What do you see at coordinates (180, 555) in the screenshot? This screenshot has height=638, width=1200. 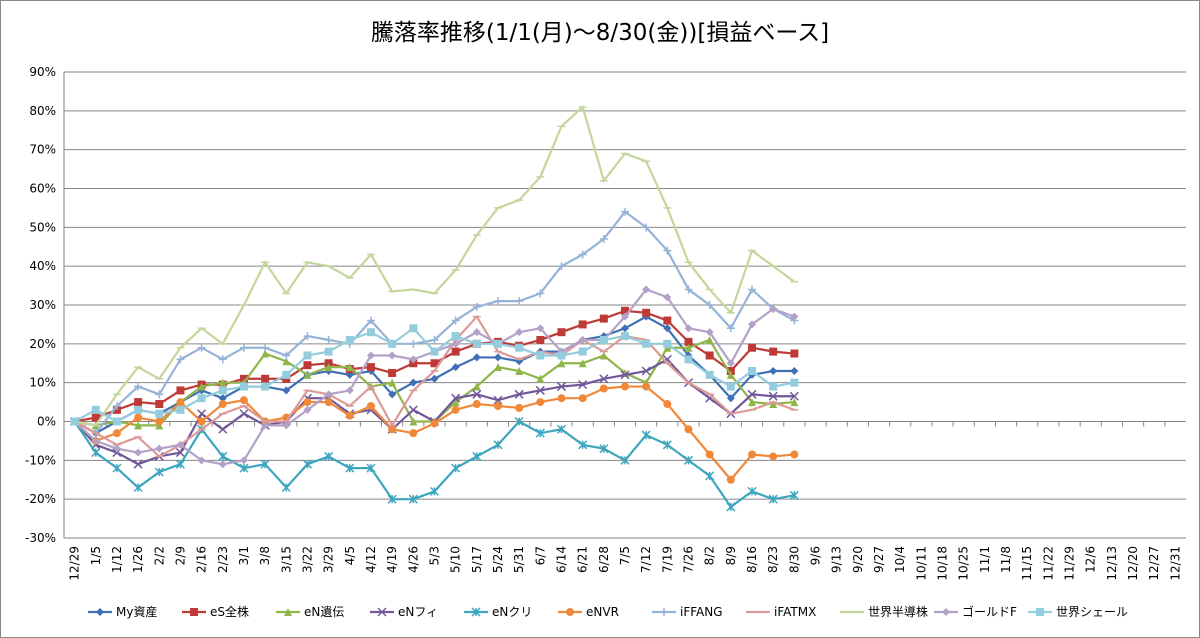 I see `x-tick-label: 2/9` at bounding box center [180, 555].